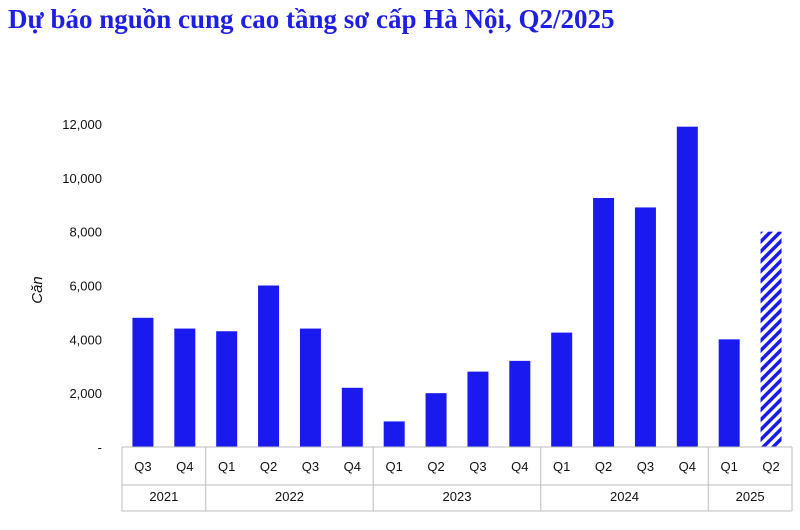 This screenshot has height=530, width=800. I want to click on x-tick-year: 2025, so click(750, 496).